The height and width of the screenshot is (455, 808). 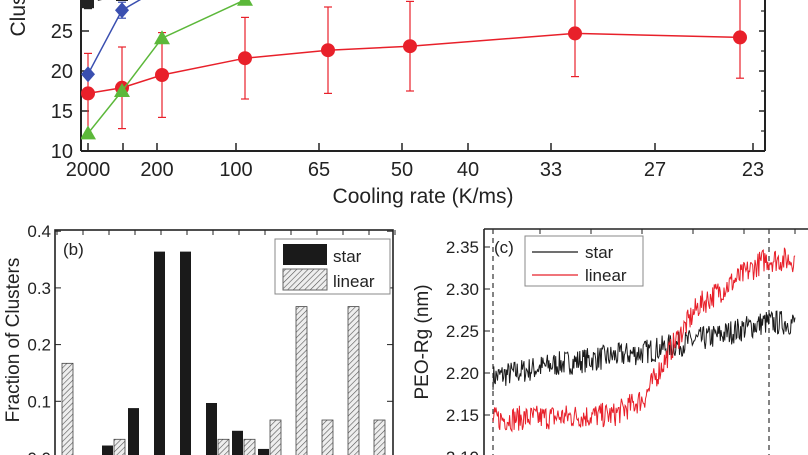 I want to click on series-line, so click(x=166, y=67).